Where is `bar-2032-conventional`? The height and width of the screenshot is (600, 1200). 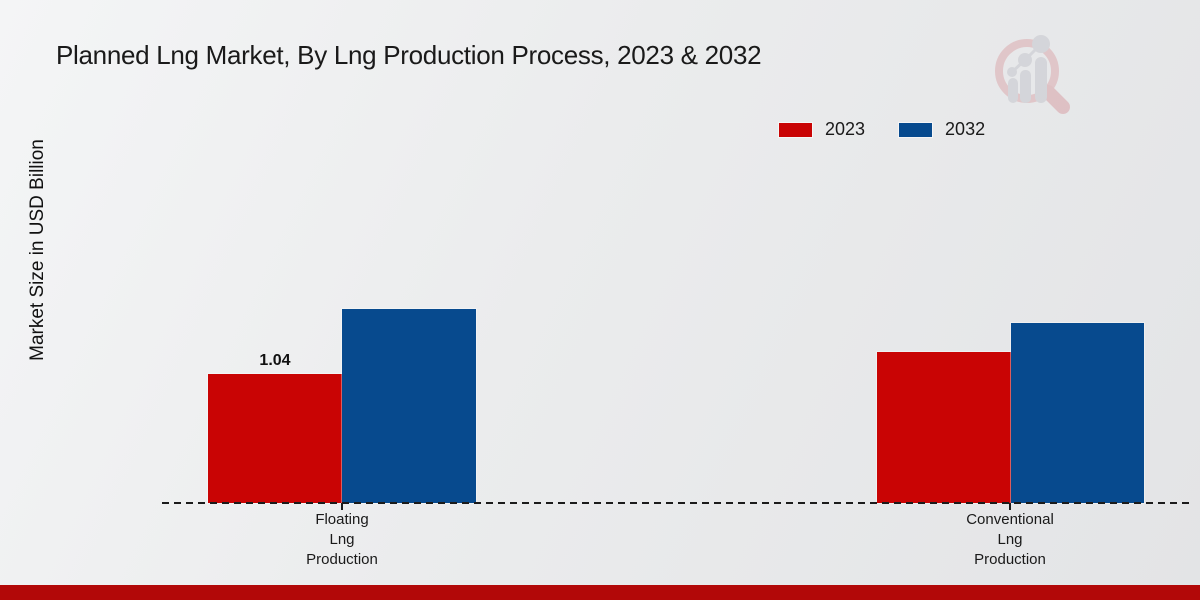
bar-2032-conventional is located at coordinates (1077, 412).